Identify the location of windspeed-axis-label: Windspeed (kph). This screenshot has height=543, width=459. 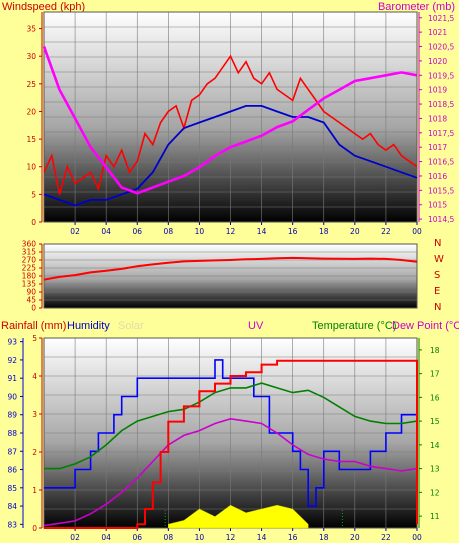
(44, 7).